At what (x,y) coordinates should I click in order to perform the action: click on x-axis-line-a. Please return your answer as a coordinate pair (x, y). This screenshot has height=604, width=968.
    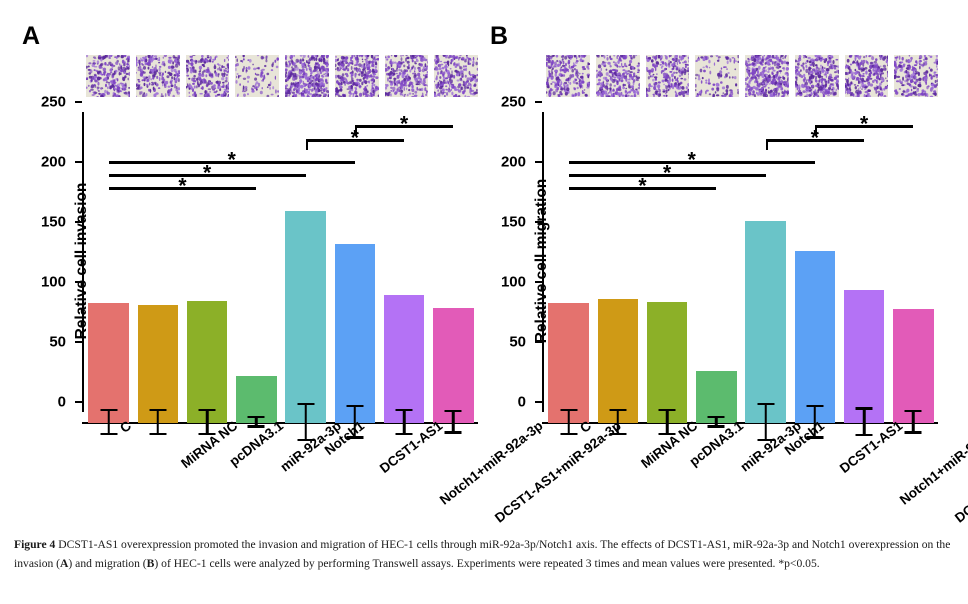
    Looking at the image, I should click on (280, 423).